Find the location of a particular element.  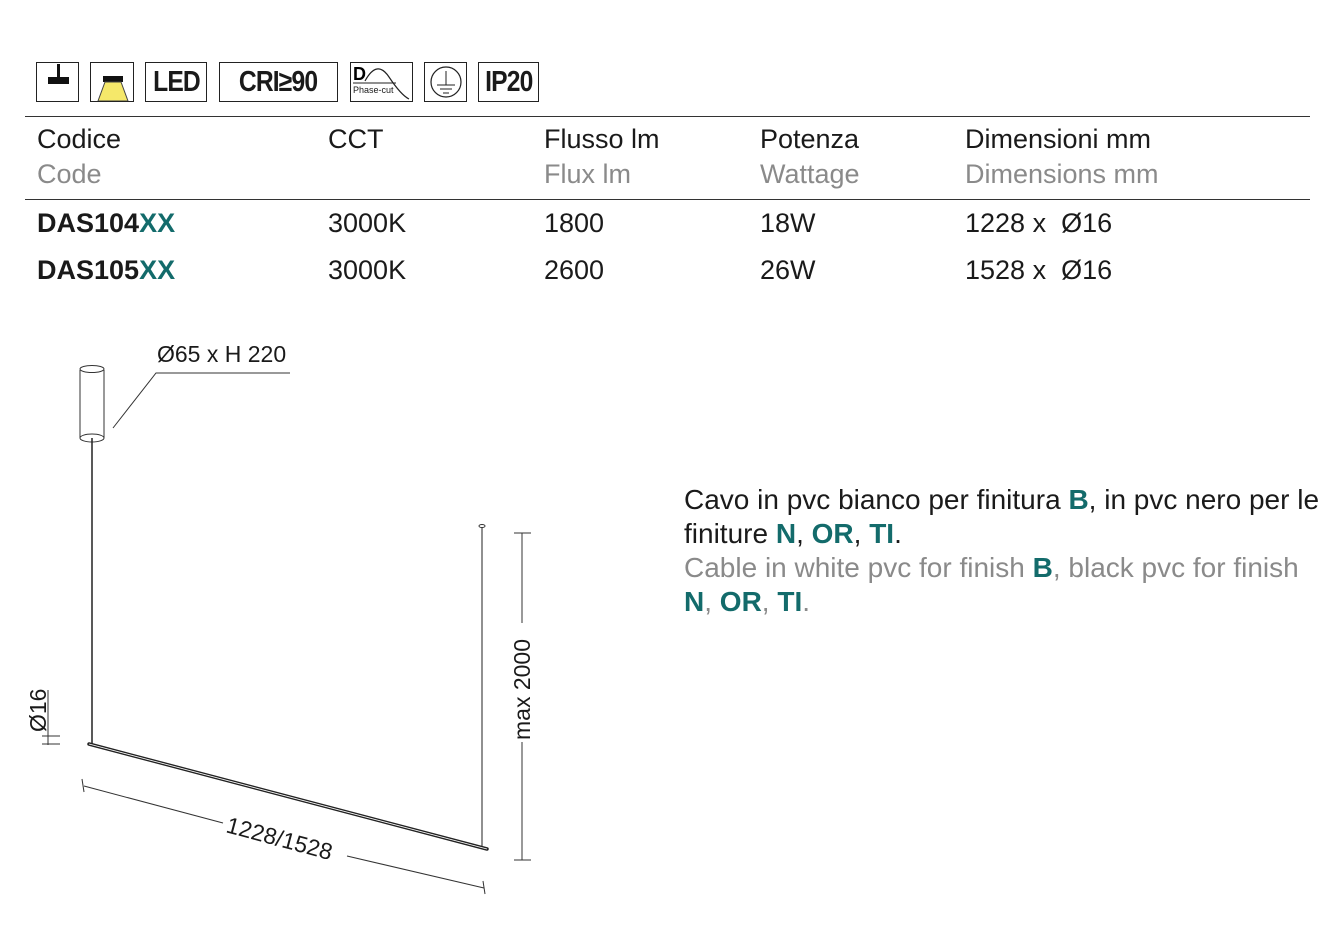

svg-text: D is located at coordinates (359, 74).